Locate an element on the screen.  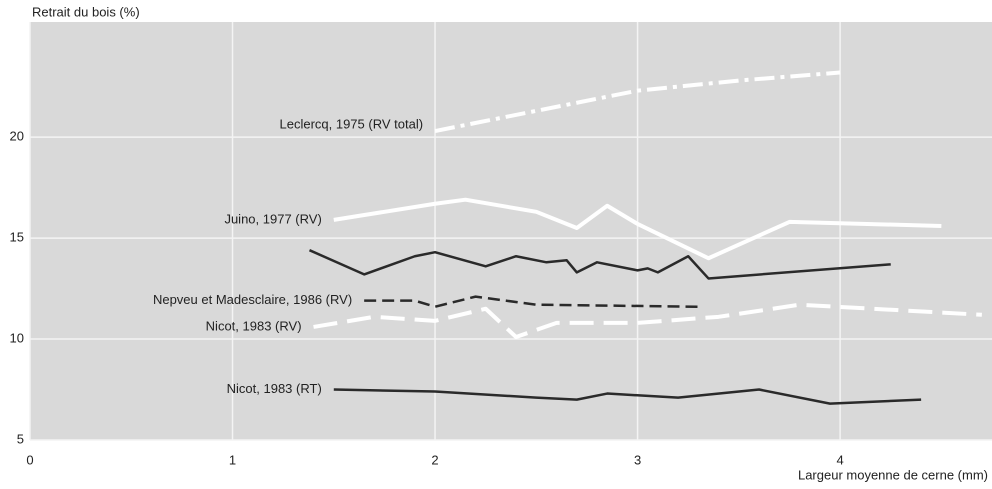
x-axis-label: Largeur moyenne de cerne (mm) is located at coordinates (893, 474).